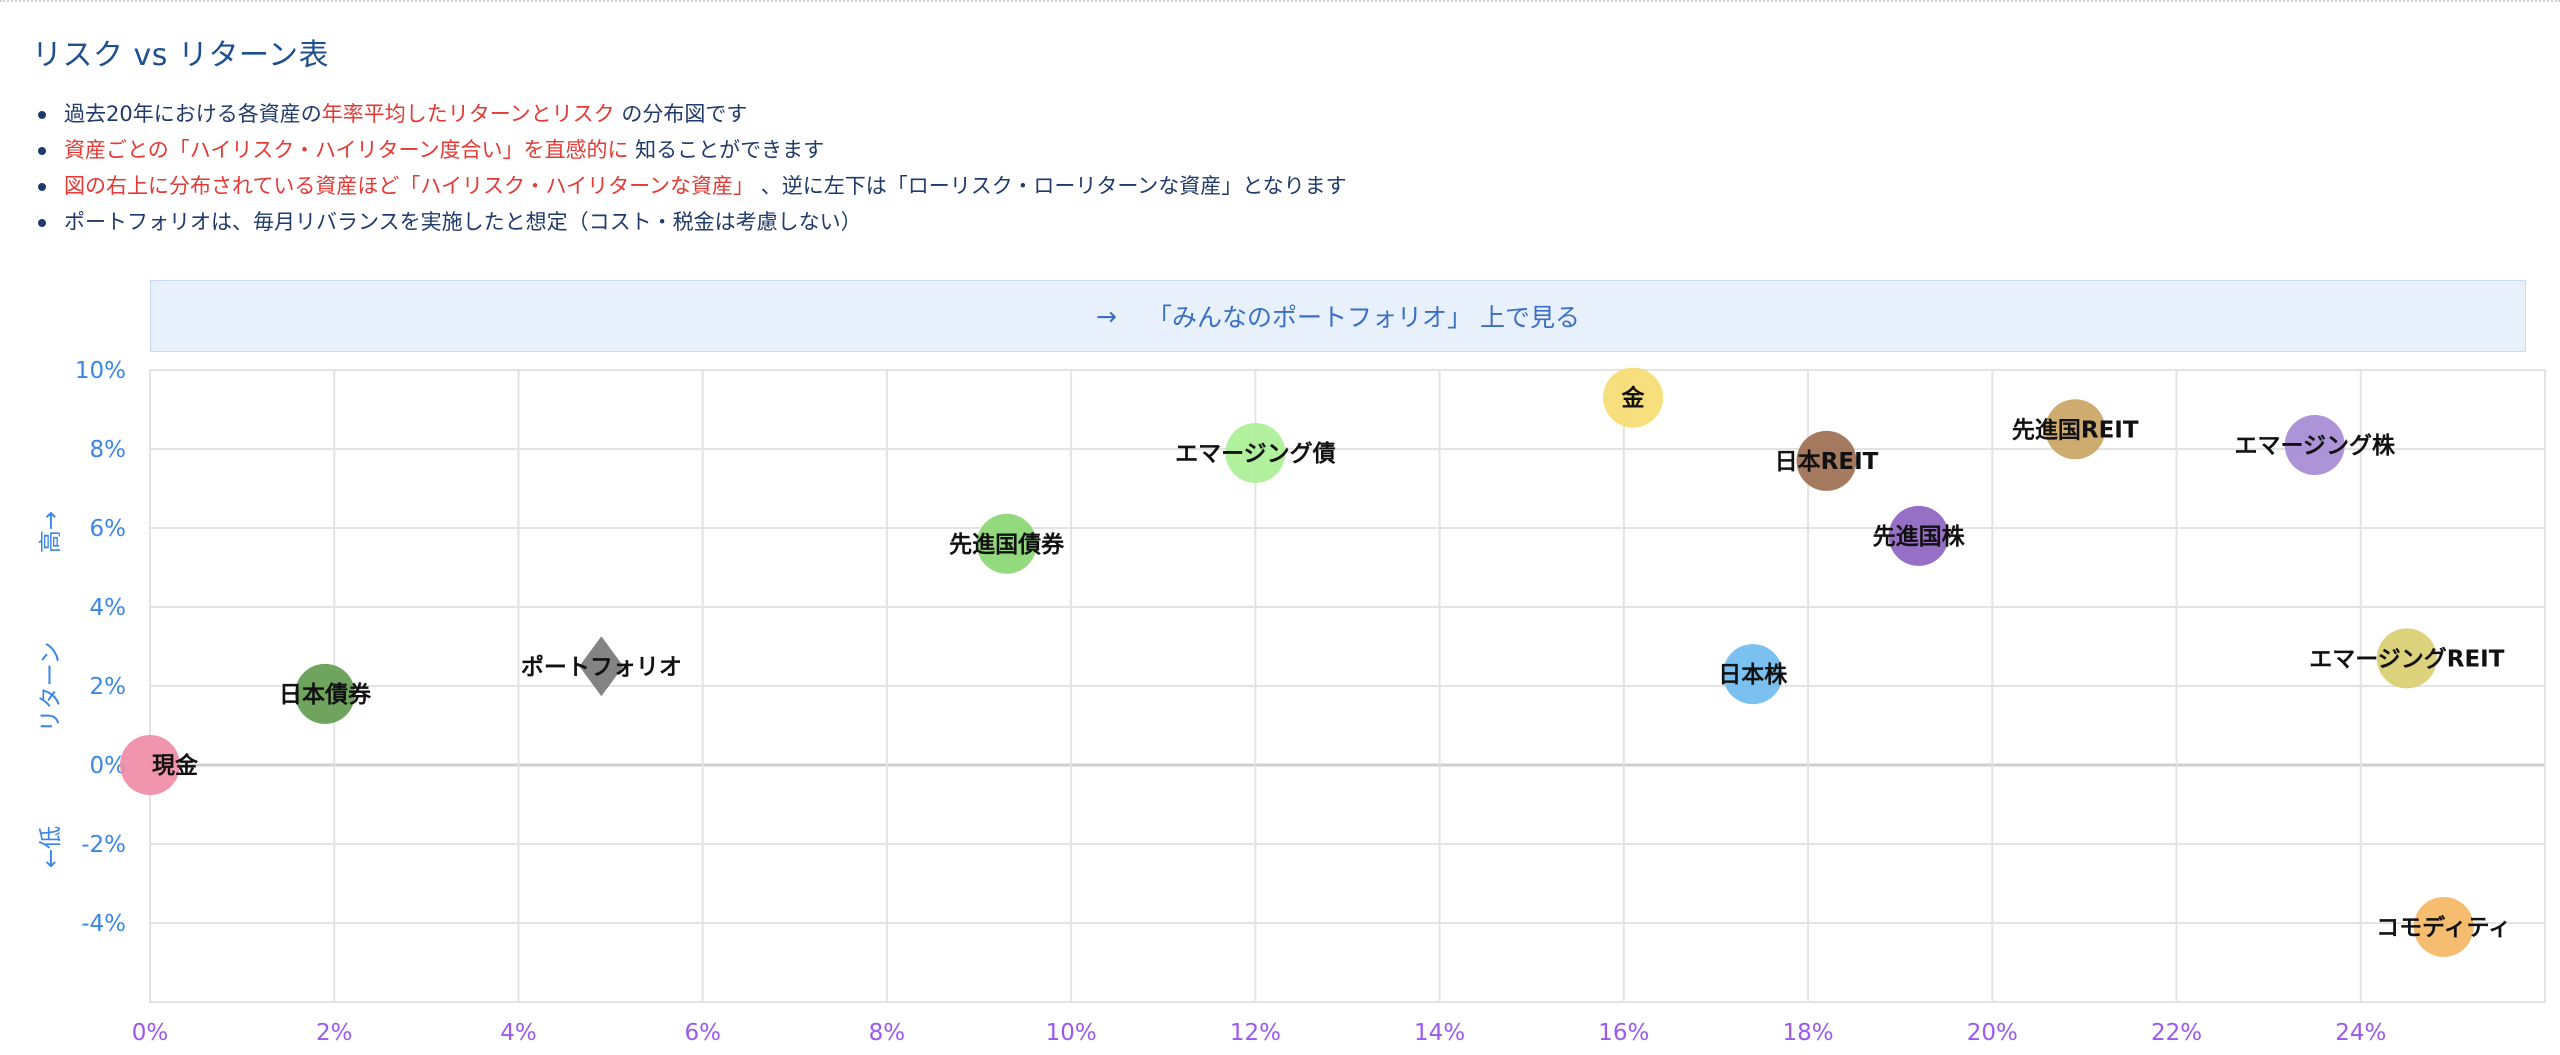  I want to click on asset-label: 日本債券, so click(325, 694).